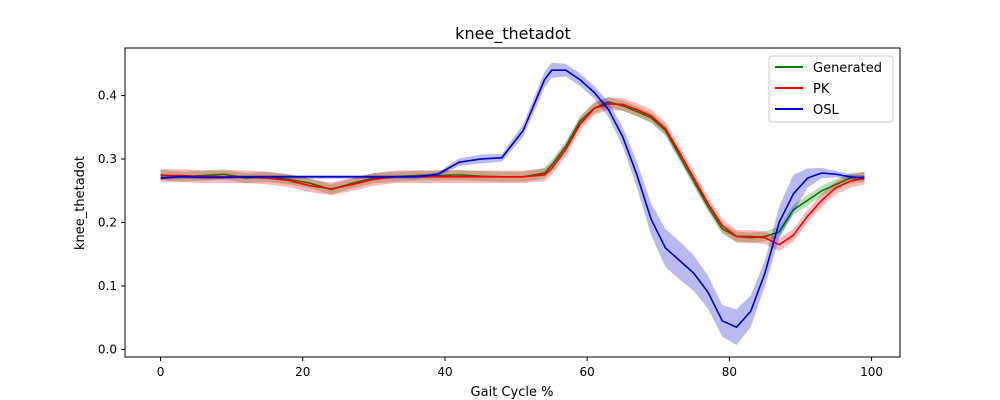  I want to click on y-axis-label: knee_thetadot, so click(80, 203).